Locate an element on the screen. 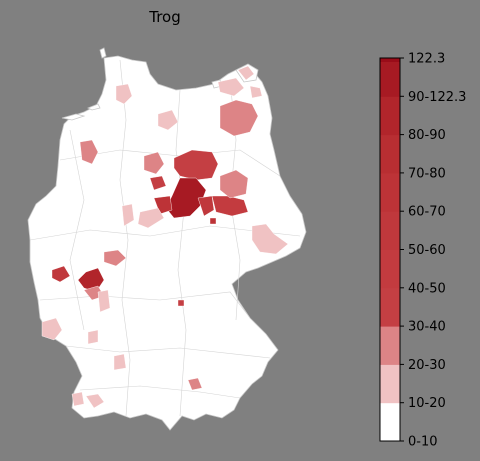  district-salzland is located at coordinates (158, 183).